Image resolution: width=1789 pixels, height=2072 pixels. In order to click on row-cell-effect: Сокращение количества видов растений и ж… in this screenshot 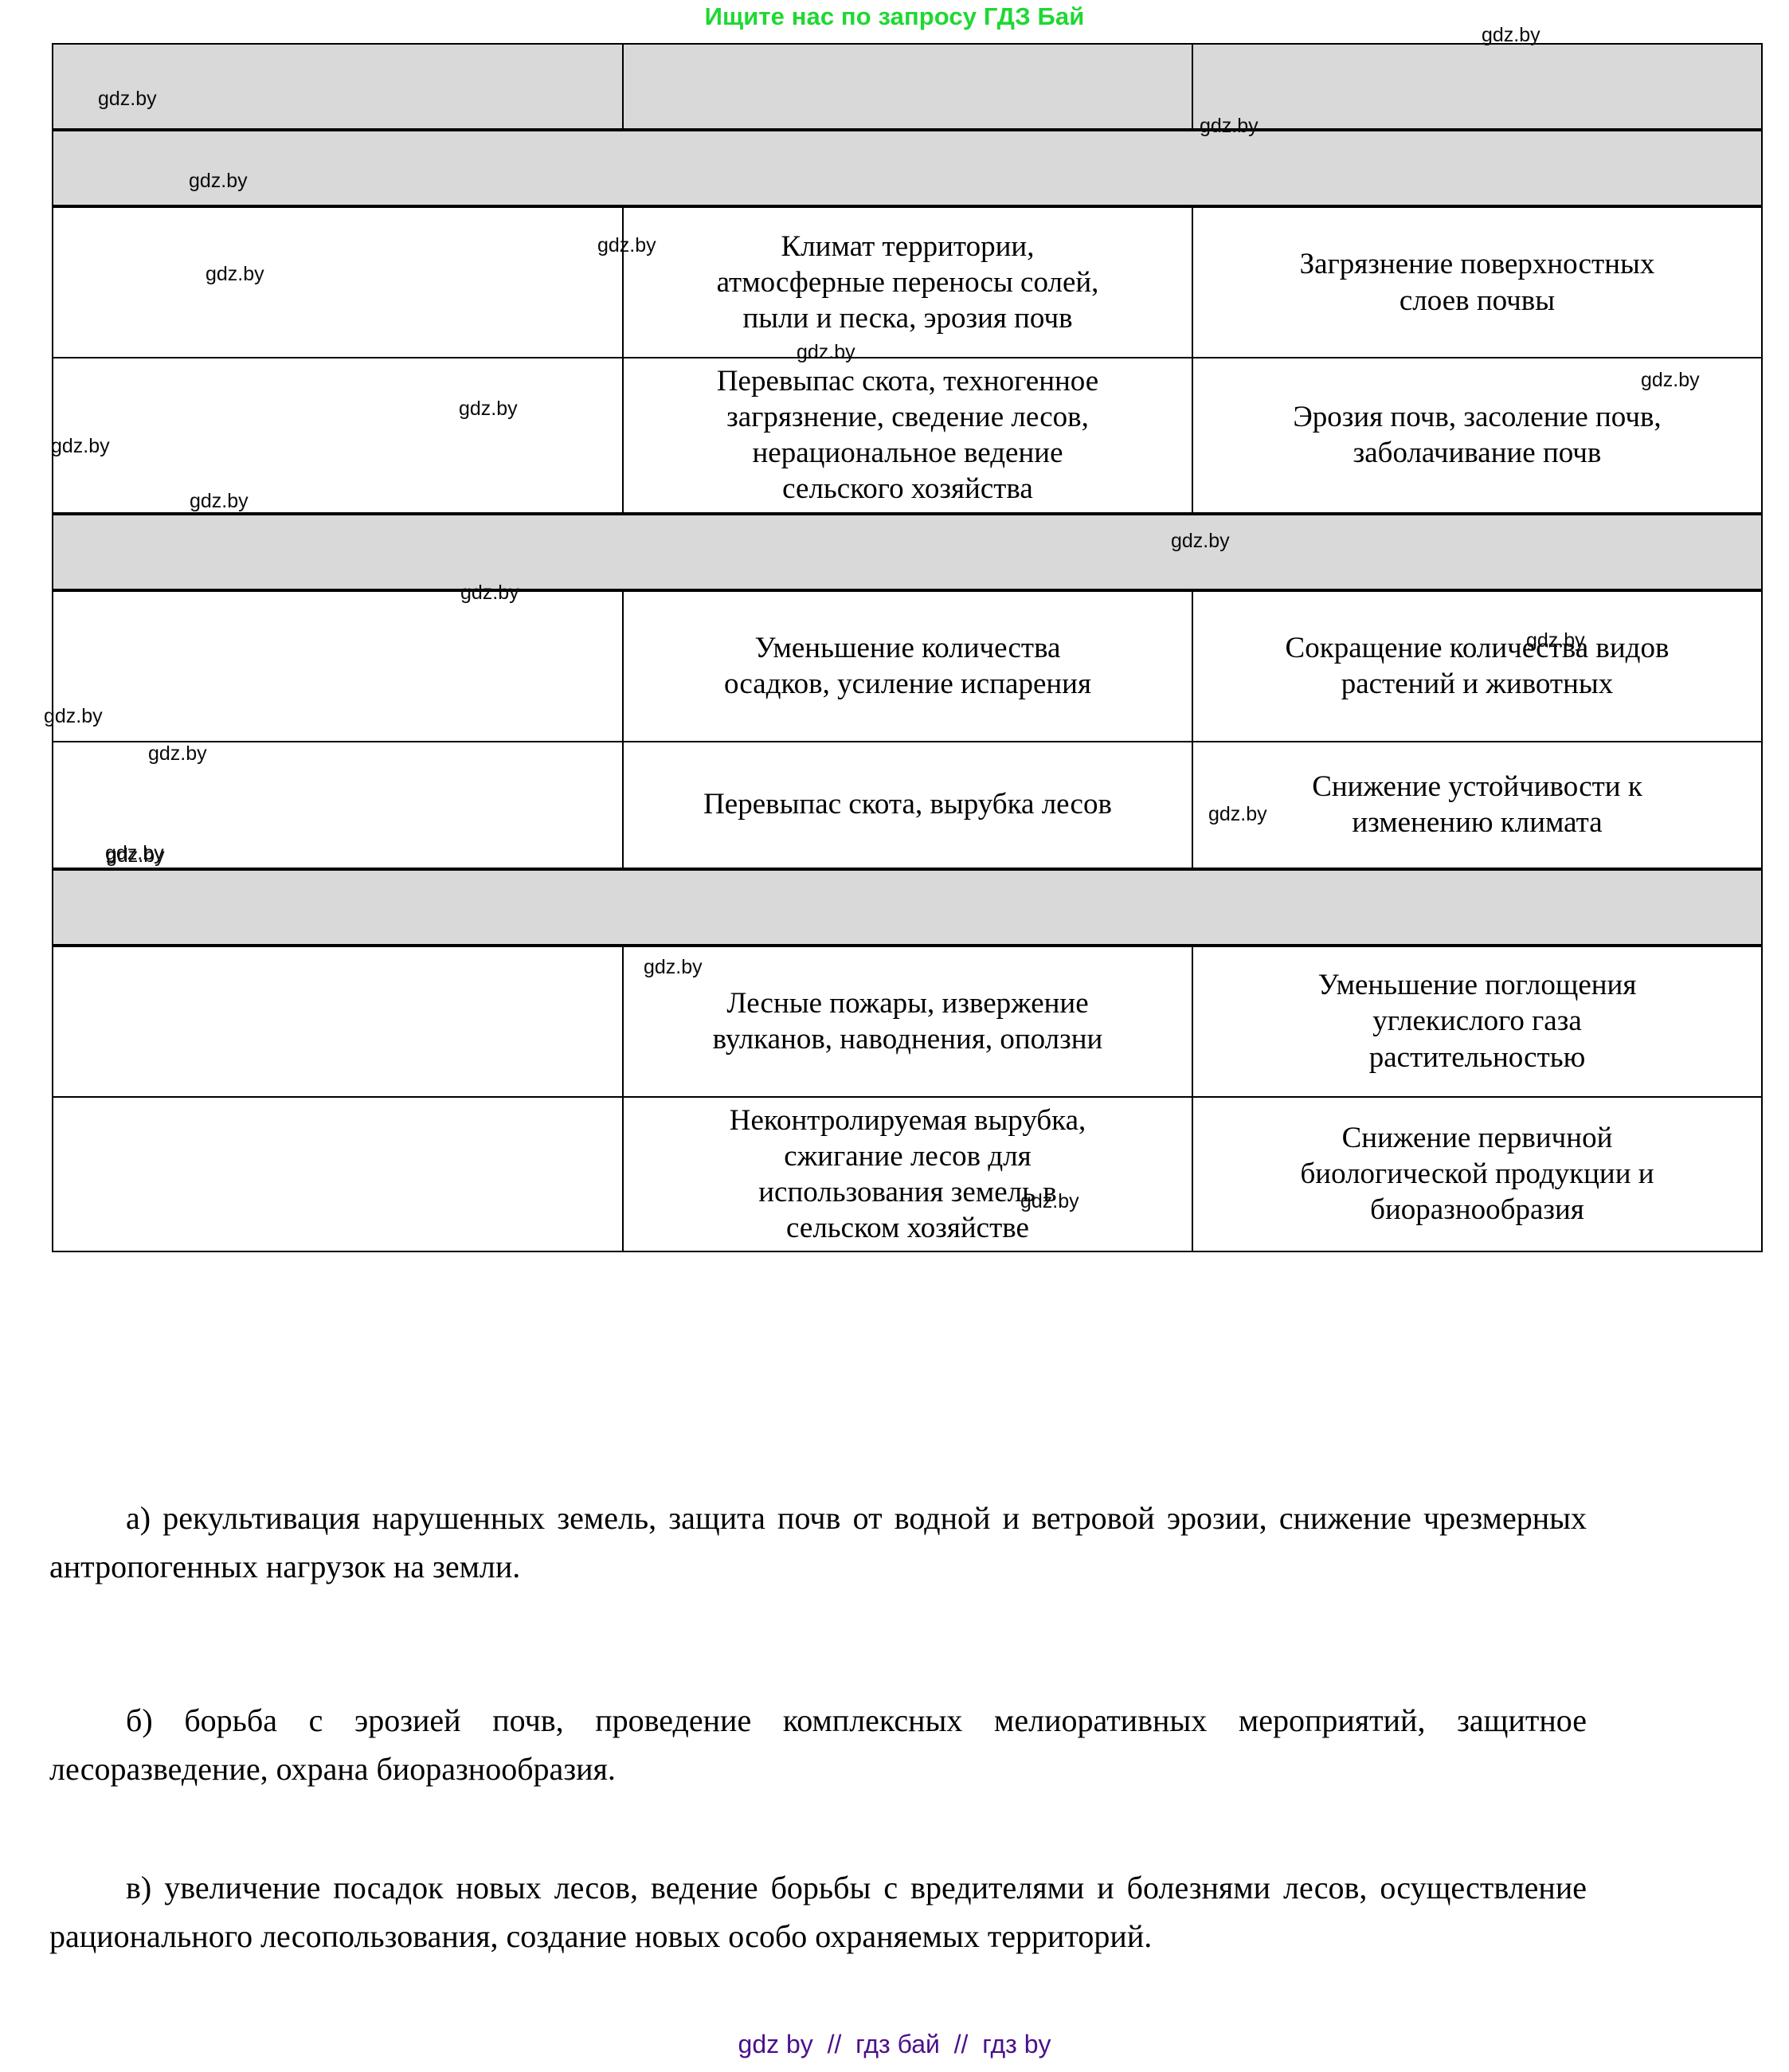, I will do `click(1477, 665)`.